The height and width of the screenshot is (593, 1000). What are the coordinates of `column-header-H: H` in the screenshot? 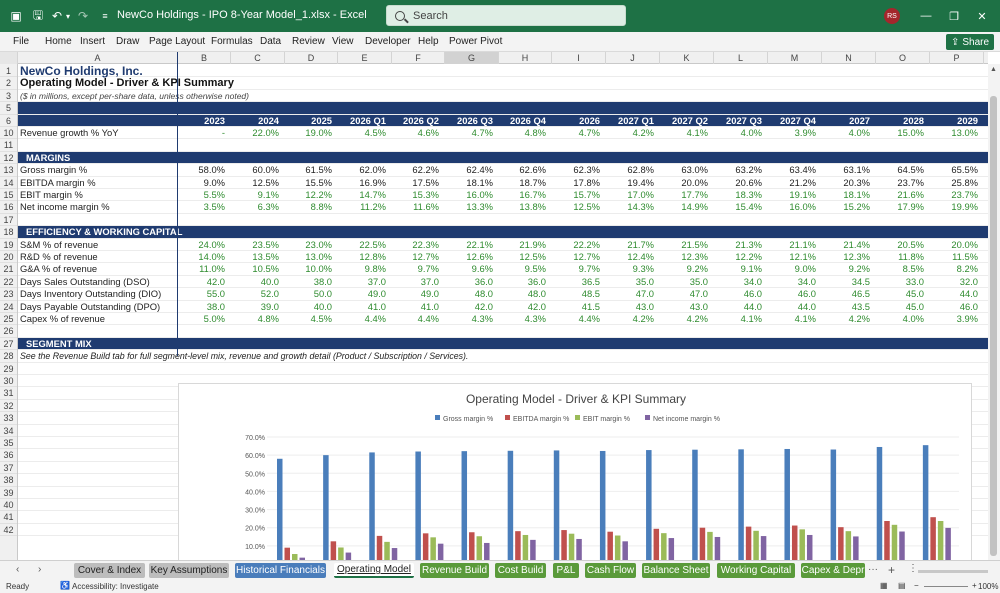 It's located at (525, 58).